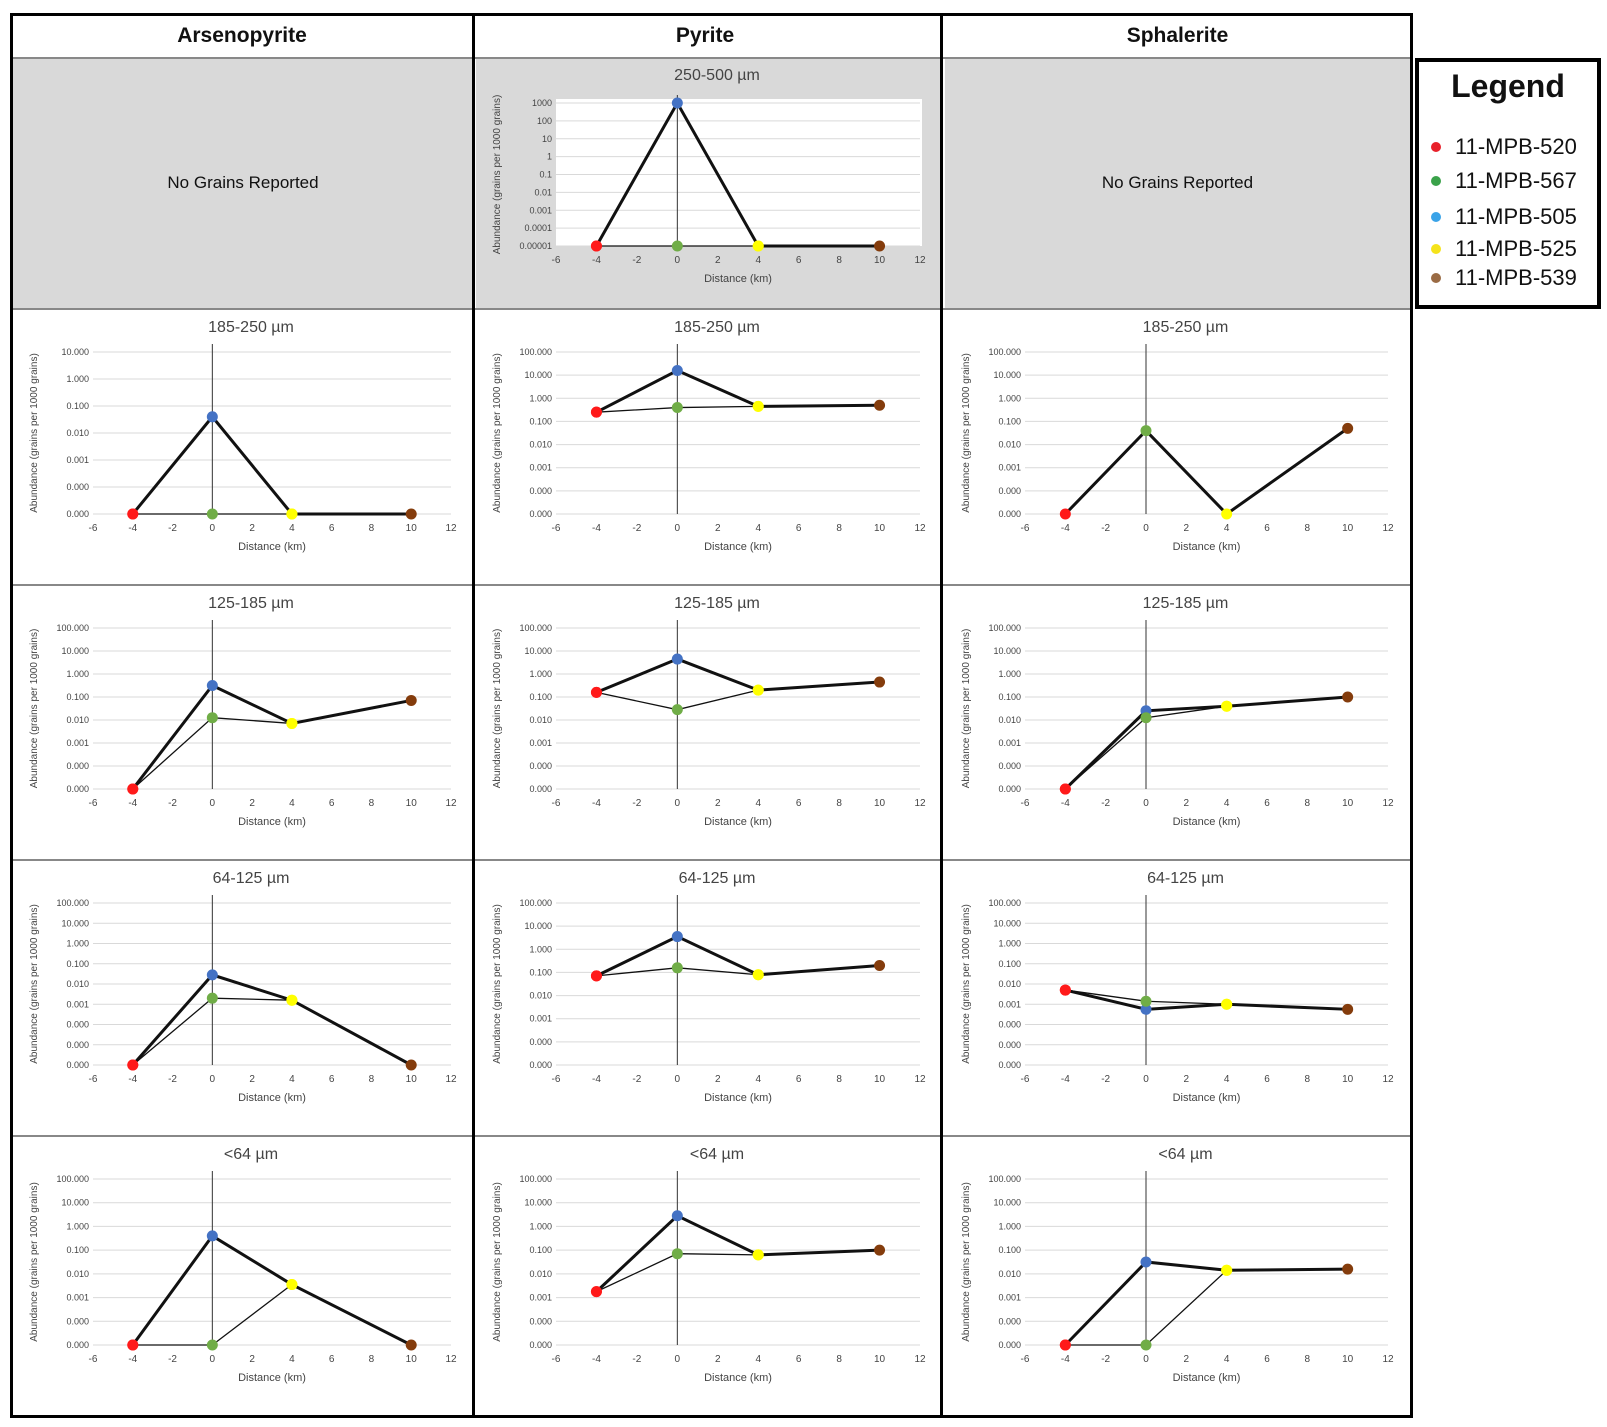  Describe the element at coordinates (1504, 217) in the screenshot. I see `legend-item-505: 11-MPB-505` at that location.